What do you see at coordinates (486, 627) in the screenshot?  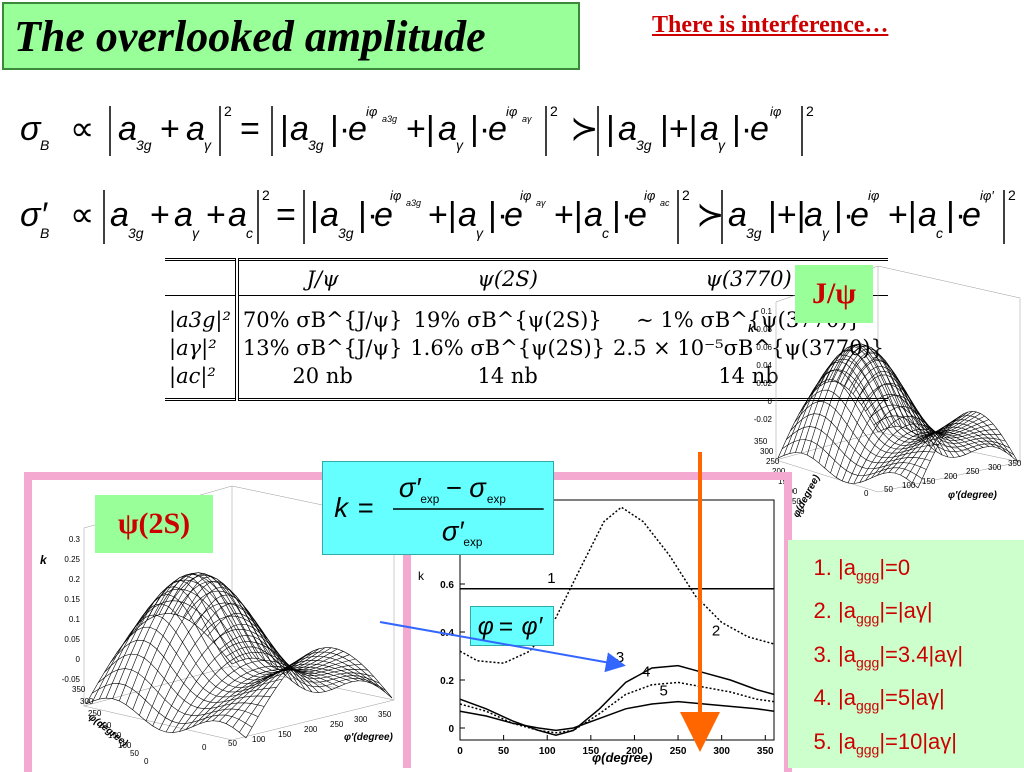 I see `svg-text: φ` at bounding box center [486, 627].